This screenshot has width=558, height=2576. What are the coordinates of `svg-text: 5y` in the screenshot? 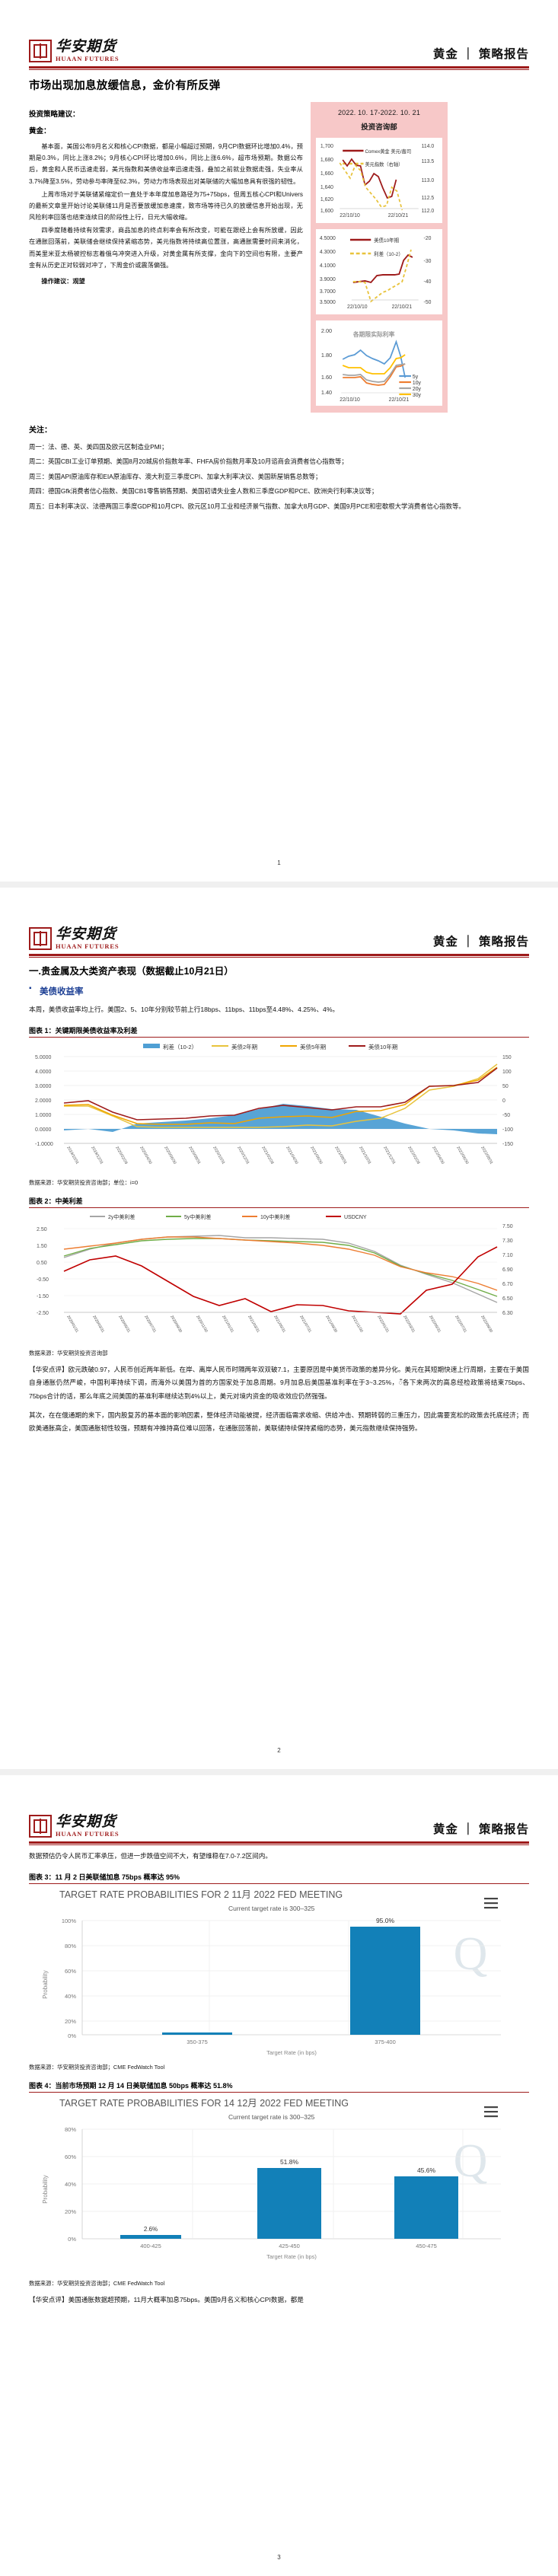 It's located at (416, 377).